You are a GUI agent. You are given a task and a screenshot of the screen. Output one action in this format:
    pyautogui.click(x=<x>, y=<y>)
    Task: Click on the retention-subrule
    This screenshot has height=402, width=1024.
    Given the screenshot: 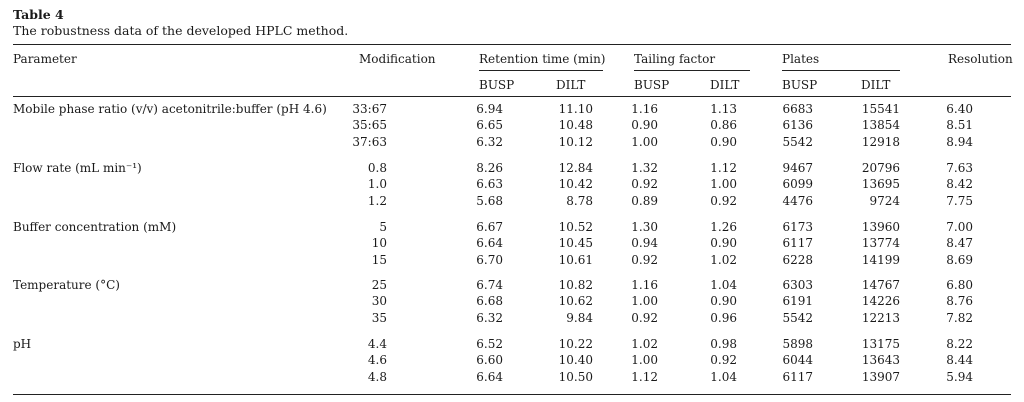 What is the action you would take?
    pyautogui.click(x=541, y=70)
    